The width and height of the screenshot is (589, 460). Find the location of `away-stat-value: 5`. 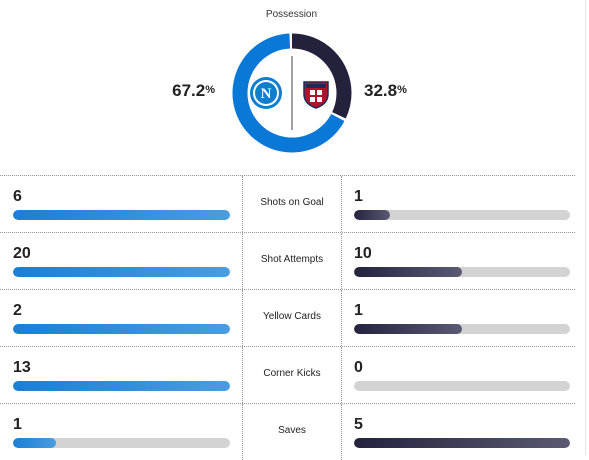

away-stat-value: 5 is located at coordinates (358, 424).